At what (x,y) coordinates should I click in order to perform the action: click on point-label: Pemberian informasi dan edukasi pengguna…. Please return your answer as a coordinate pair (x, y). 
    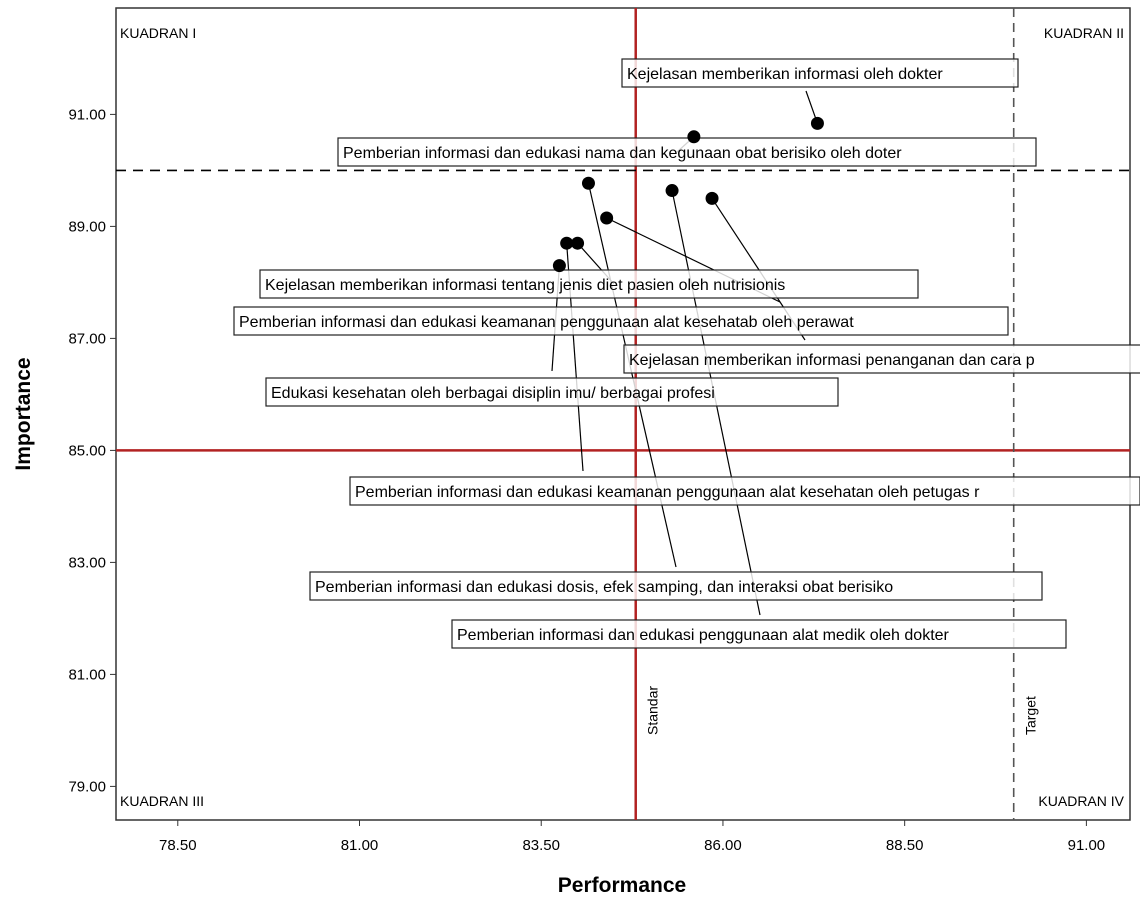
    Looking at the image, I should click on (703, 635).